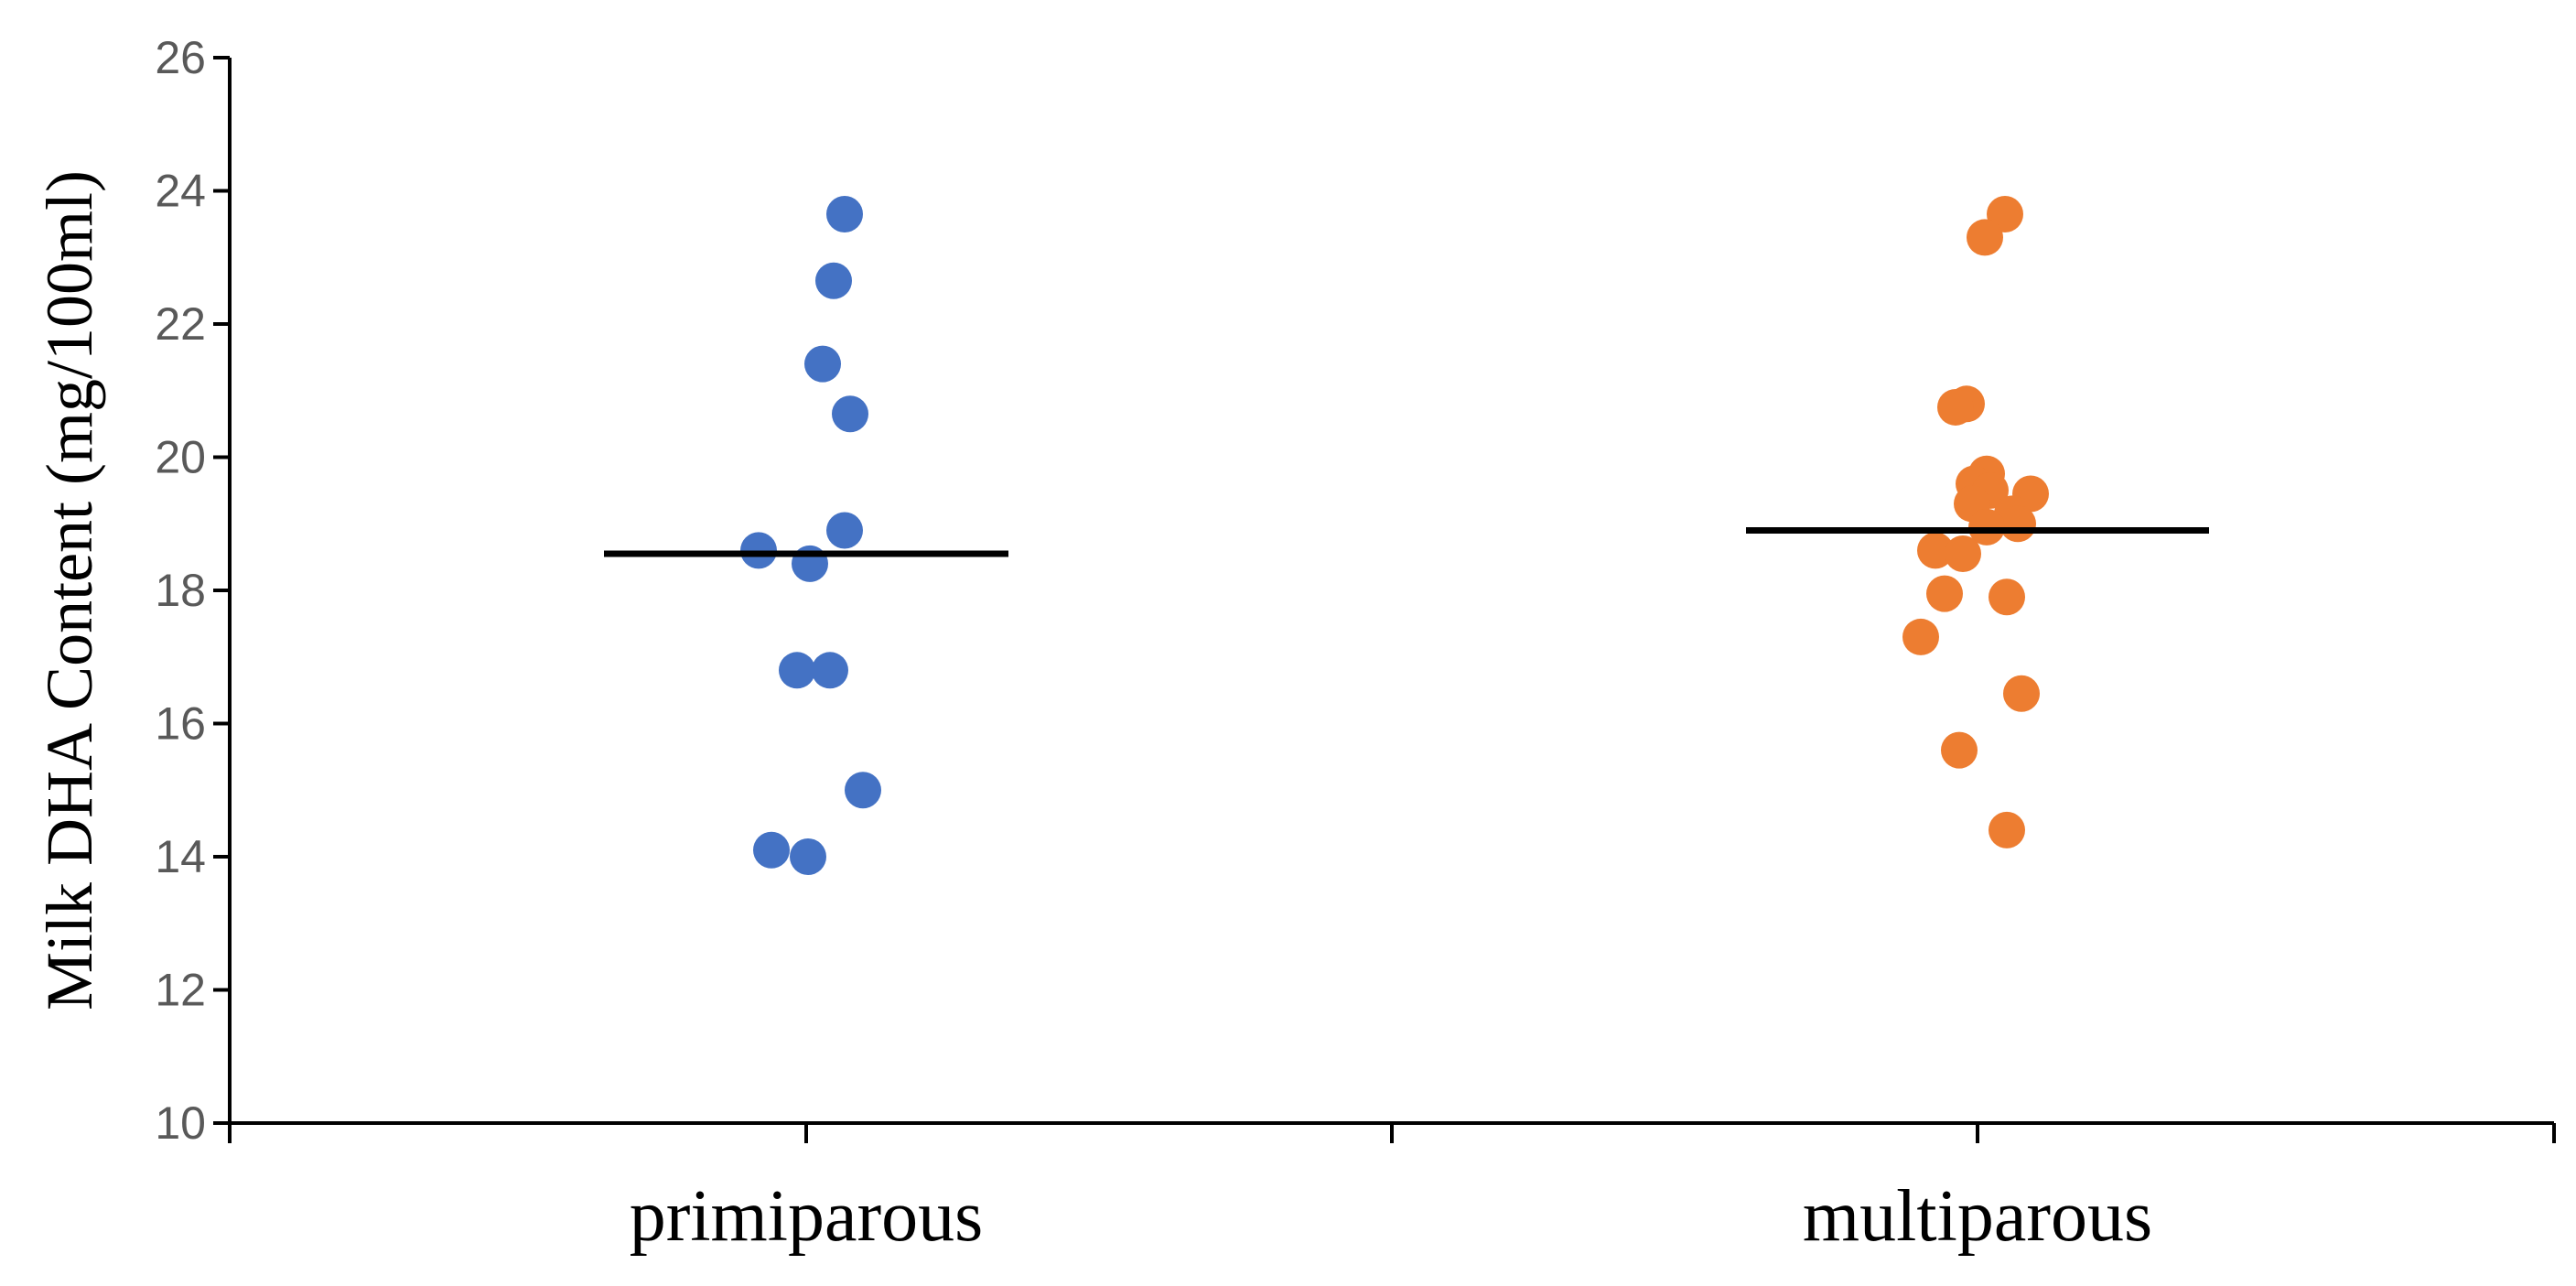  Describe the element at coordinates (180, 856) in the screenshot. I see `y-tick-label: 14` at that location.